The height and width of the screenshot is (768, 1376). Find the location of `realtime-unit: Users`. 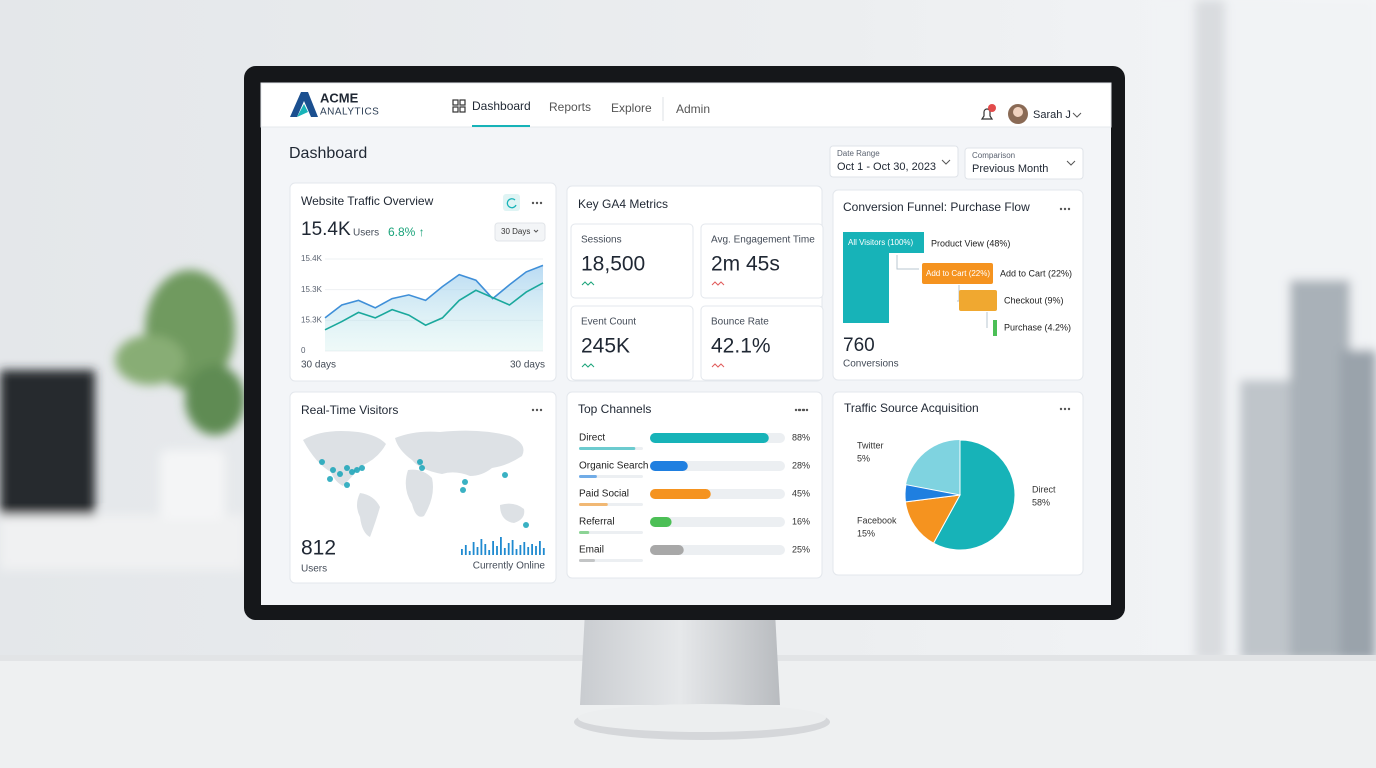

realtime-unit: Users is located at coordinates (314, 569).